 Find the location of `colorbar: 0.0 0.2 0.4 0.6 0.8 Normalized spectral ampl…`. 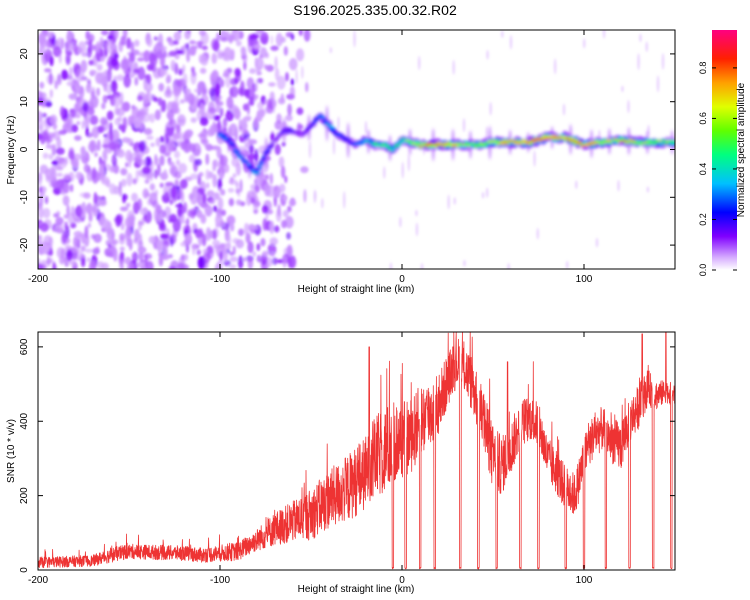

colorbar: 0.0 0.2 0.4 0.6 0.8 Normalized spectral ampl… is located at coordinates (722, 153).